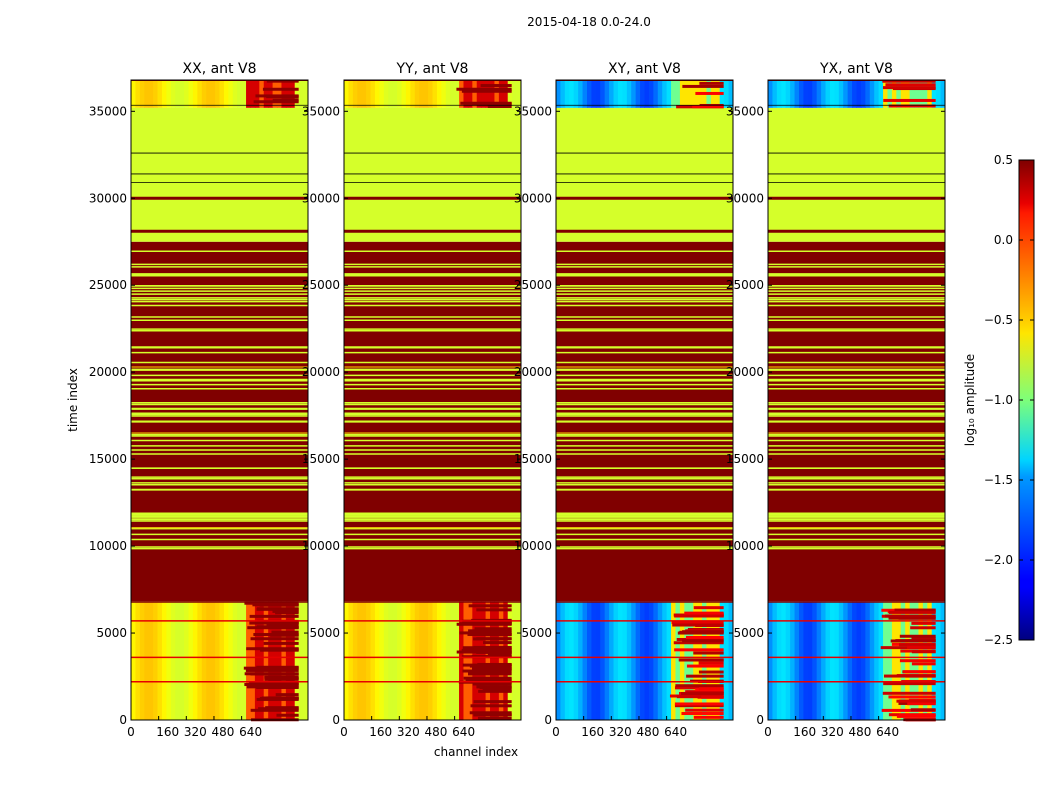 The height and width of the screenshot is (800, 1050). Describe the element at coordinates (745, 459) in the screenshot. I see `y-tick-label: 15000` at that location.